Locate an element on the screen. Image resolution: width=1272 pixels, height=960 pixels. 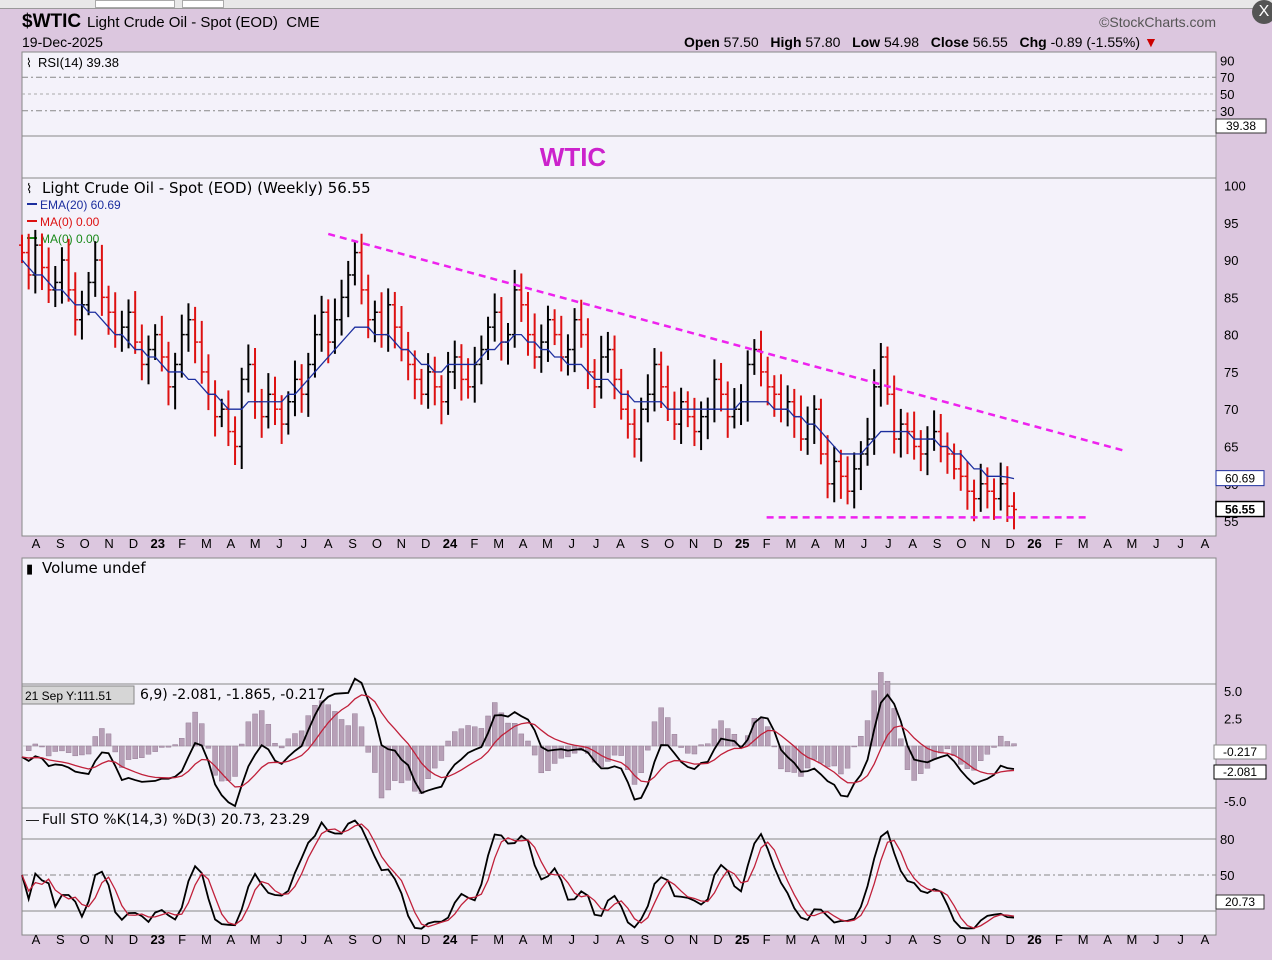
annotation-panel is located at coordinates (619, 157).